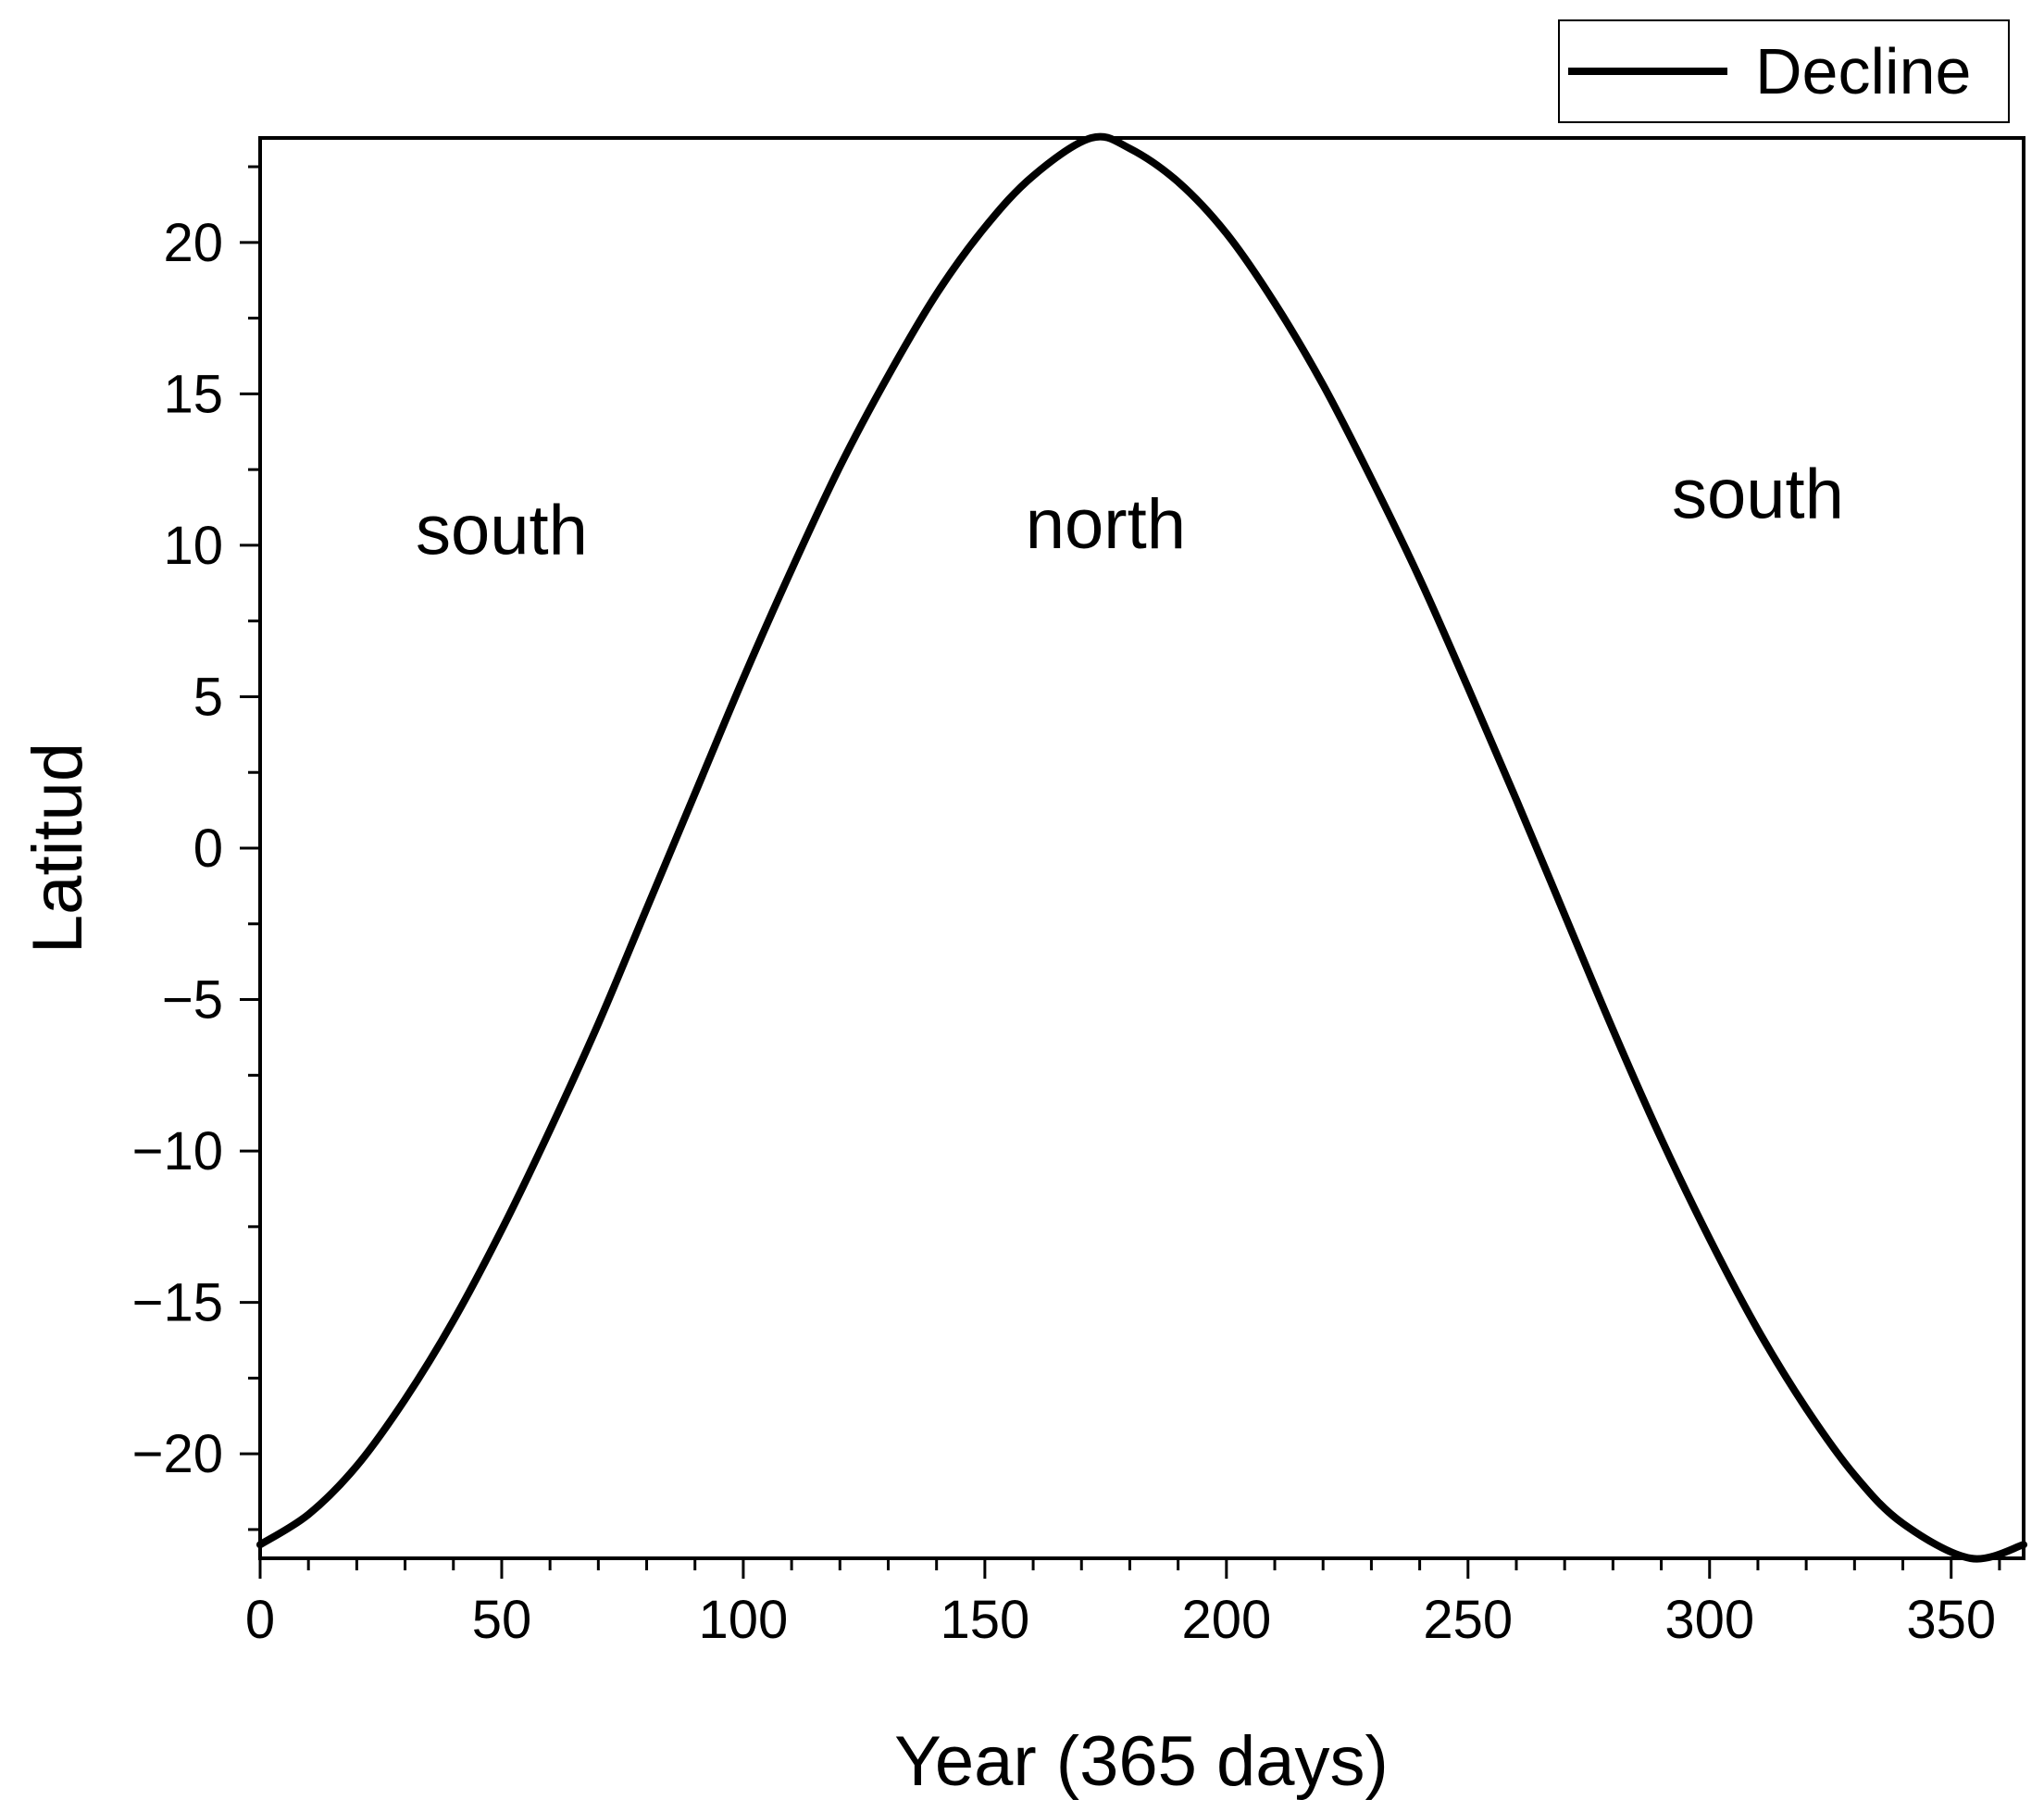  Describe the element at coordinates (192, 1000) in the screenshot. I see `y-tick-label: −5` at that location.